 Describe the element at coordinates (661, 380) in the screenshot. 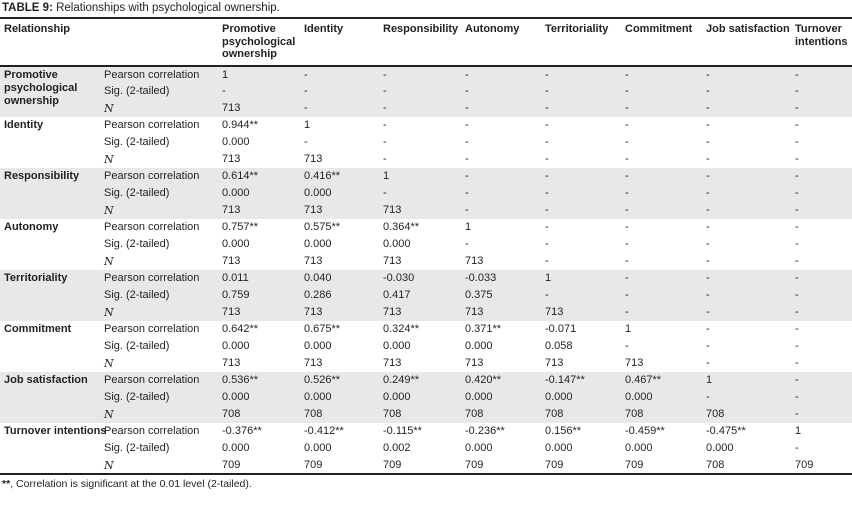

I see `value-cell: 0.467**` at that location.